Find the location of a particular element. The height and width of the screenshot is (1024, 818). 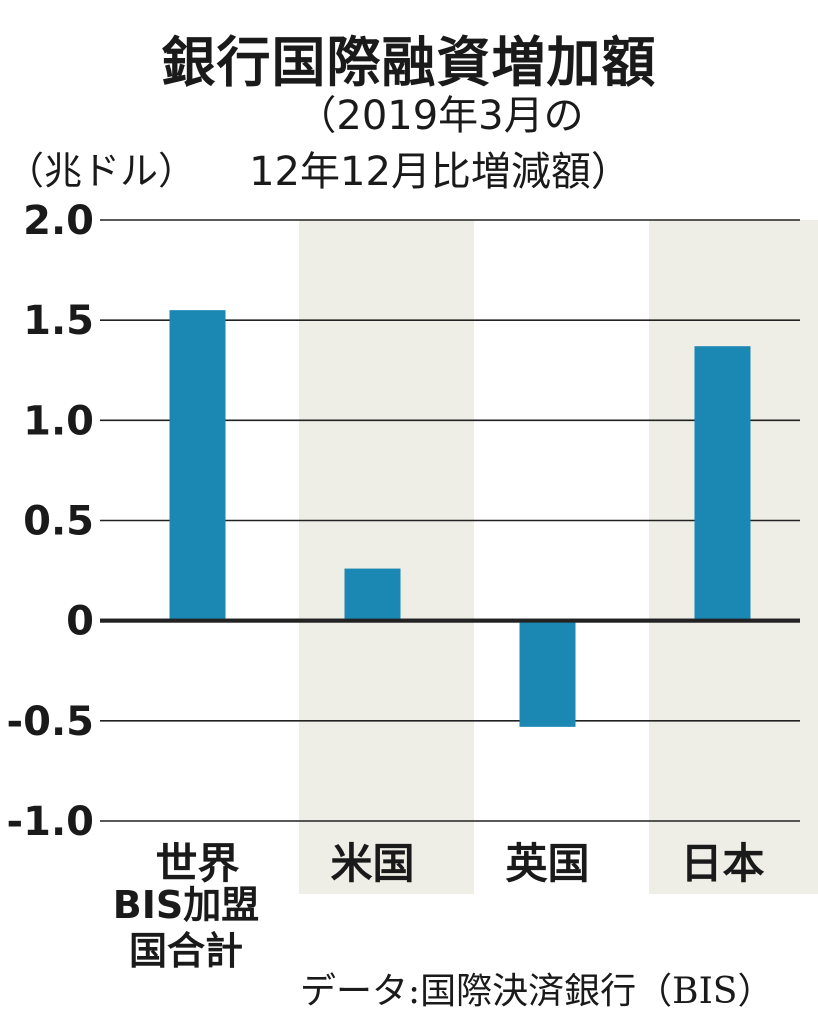

y-axis-unit-label: （兆ドル） is located at coordinates (101, 171).